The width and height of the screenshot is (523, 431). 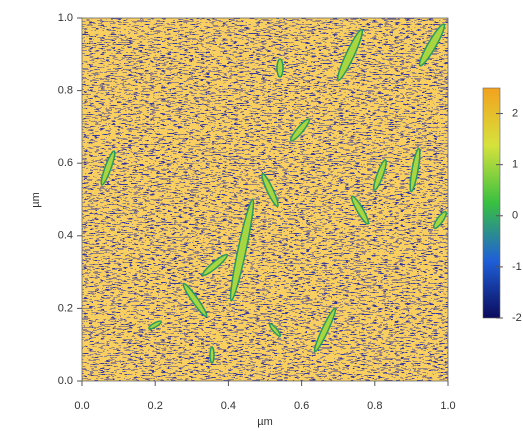 I want to click on y-axis-label: µm, so click(x=36, y=200).